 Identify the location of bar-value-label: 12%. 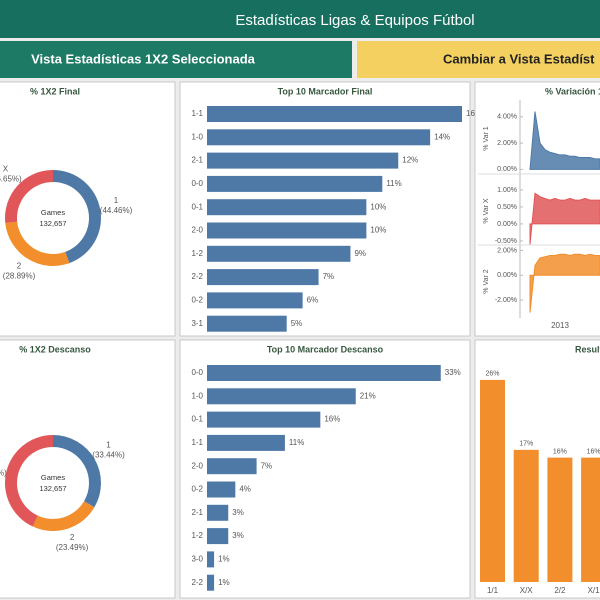
(410, 160).